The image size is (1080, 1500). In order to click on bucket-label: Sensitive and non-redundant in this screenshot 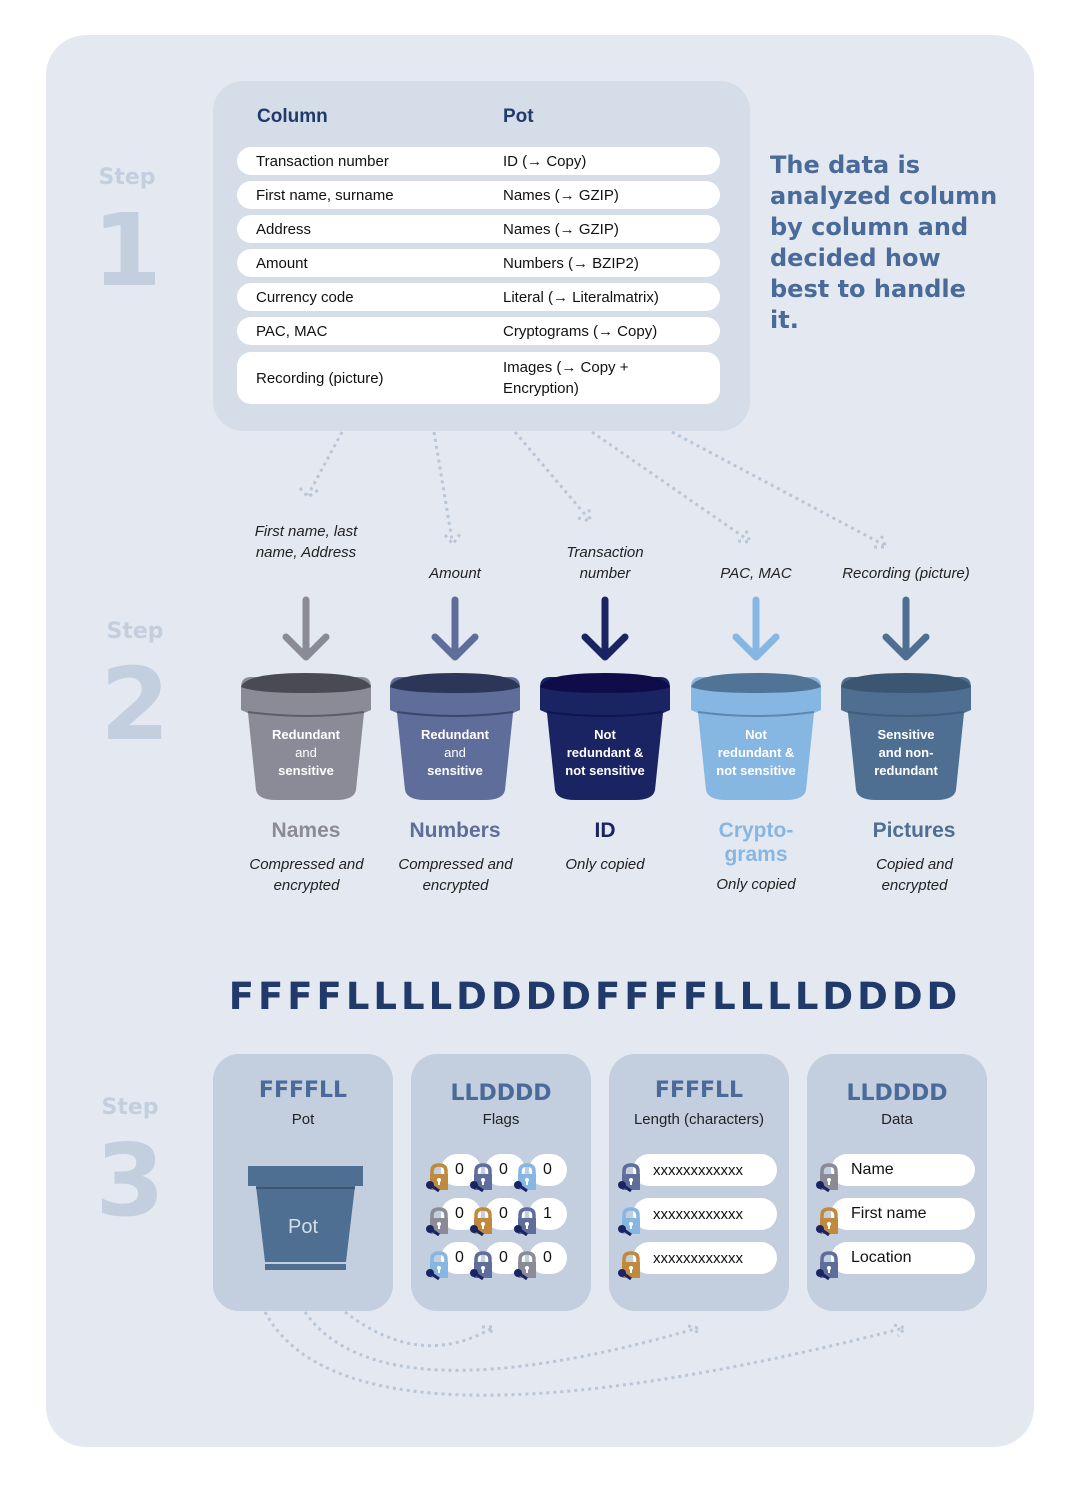, I will do `click(906, 753)`.